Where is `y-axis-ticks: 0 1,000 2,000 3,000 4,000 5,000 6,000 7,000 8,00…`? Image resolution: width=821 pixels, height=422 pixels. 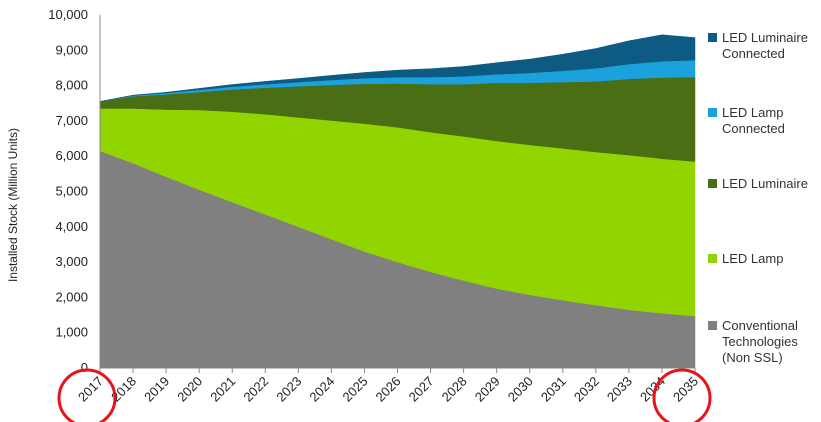 y-axis-ticks: 0 1,000 2,000 3,000 4,000 5,000 6,000 7,000 8,00… is located at coordinates (68, 191).